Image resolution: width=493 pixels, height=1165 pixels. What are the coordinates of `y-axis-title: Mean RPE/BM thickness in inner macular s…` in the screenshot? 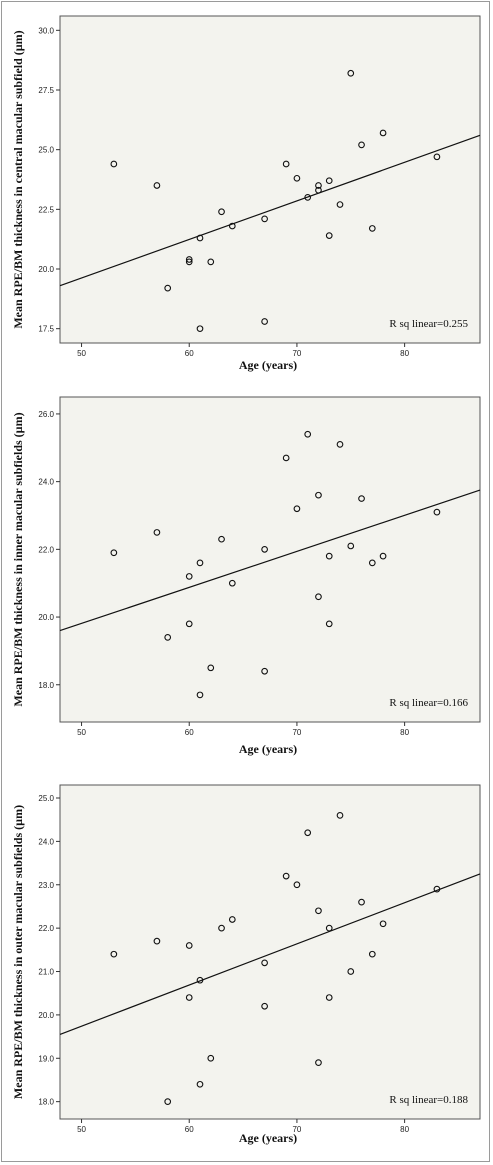 It's located at (18, 559).